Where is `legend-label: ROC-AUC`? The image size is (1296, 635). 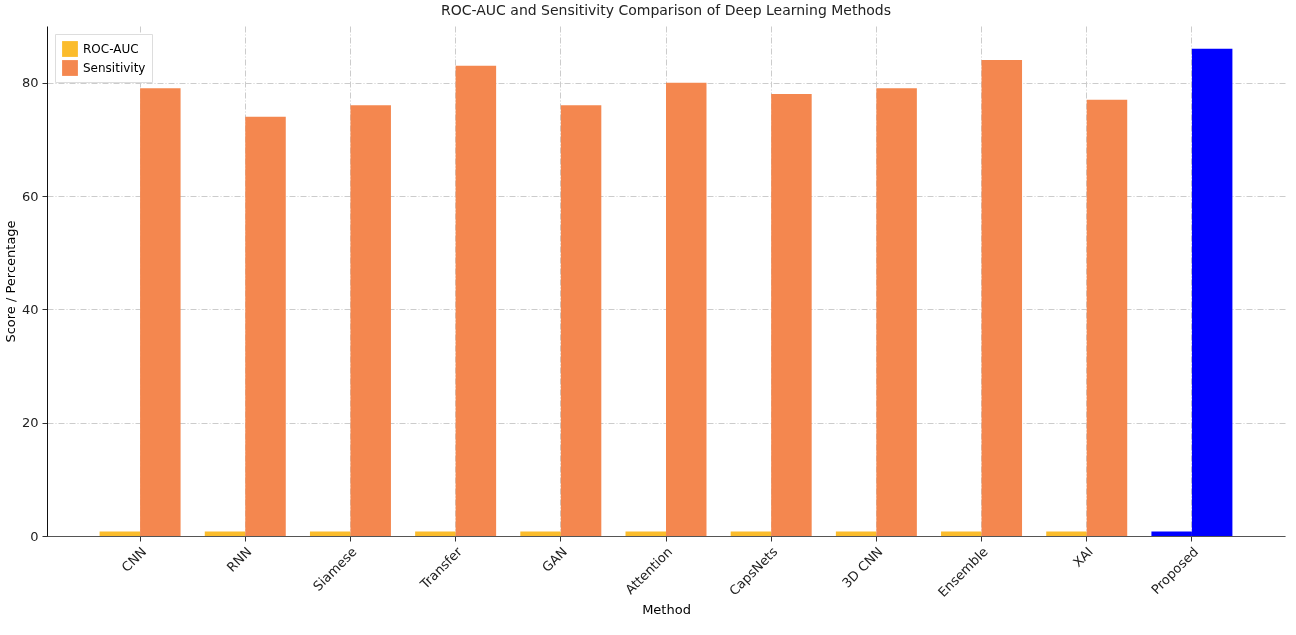 legend-label: ROC-AUC is located at coordinates (111, 49).